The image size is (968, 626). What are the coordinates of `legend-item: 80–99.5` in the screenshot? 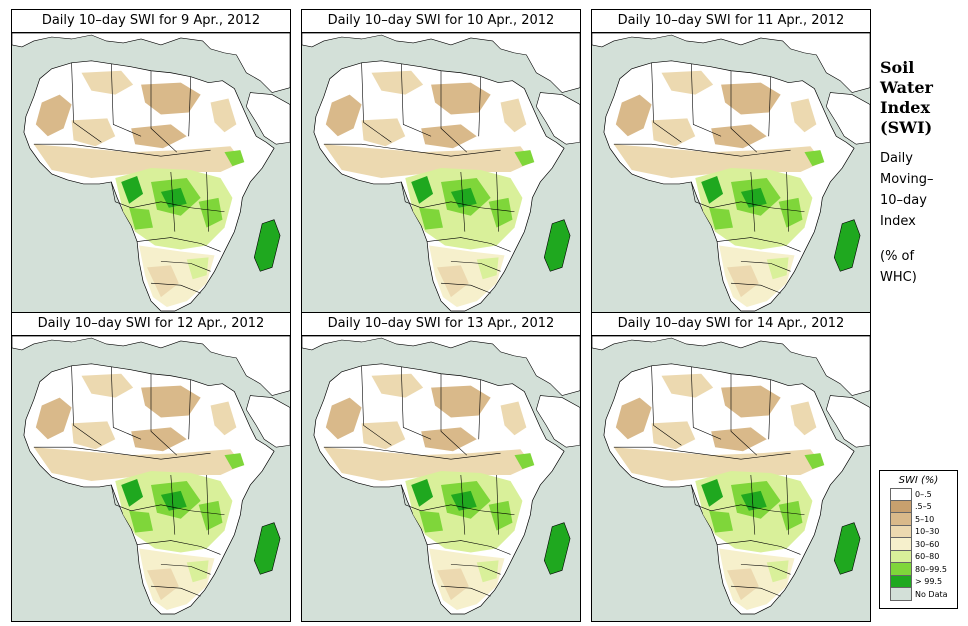 It's located at (918, 569).